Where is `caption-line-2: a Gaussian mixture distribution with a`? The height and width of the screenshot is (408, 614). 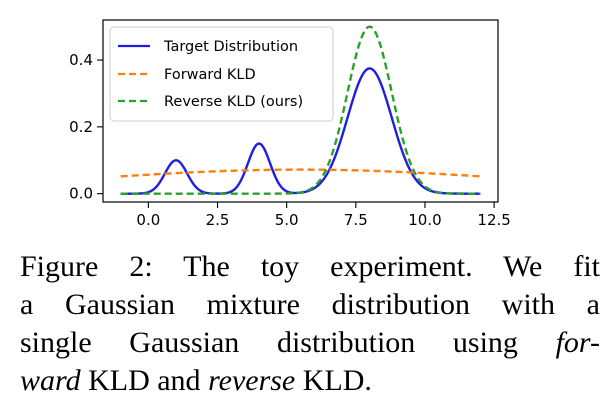
caption-line-2: a Gaussian mixture distribution with a is located at coordinates (310, 304).